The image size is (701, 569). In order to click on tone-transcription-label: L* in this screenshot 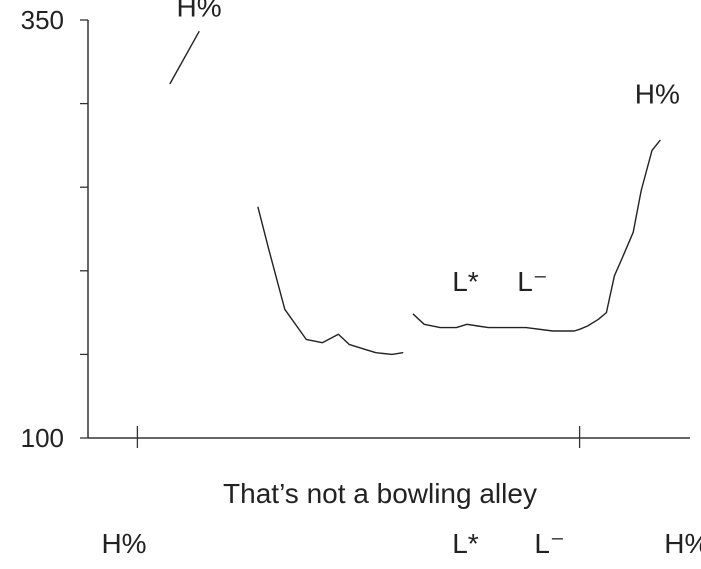, I will do `click(465, 543)`.